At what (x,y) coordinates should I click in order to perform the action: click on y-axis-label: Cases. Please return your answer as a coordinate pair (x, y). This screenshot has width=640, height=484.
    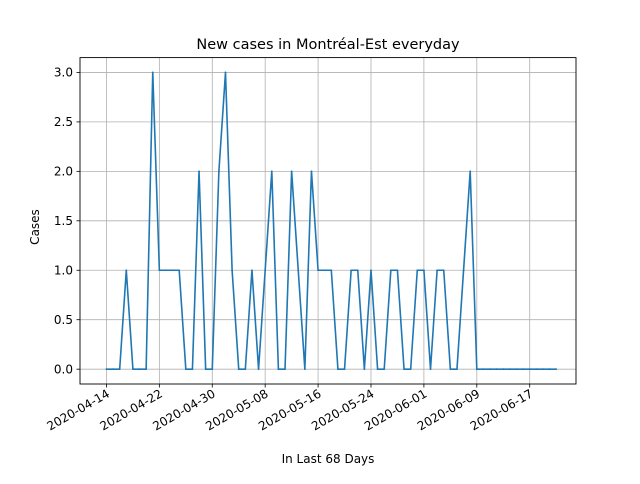
    Looking at the image, I should click on (35, 227).